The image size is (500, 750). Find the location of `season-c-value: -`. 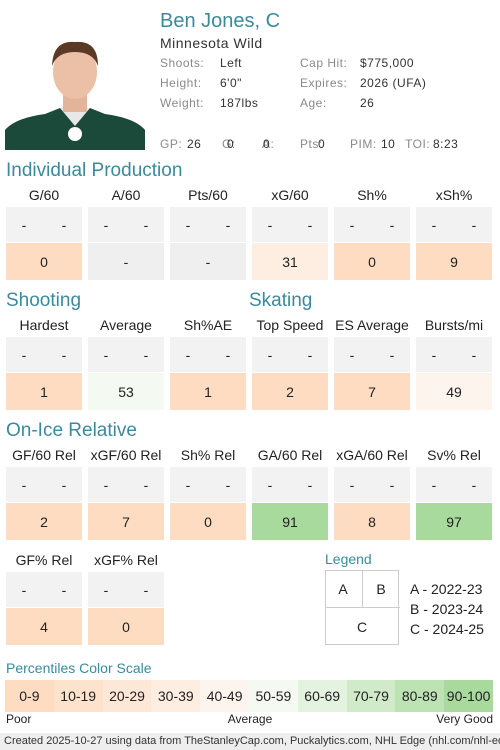

season-c-value: - is located at coordinates (126, 262).